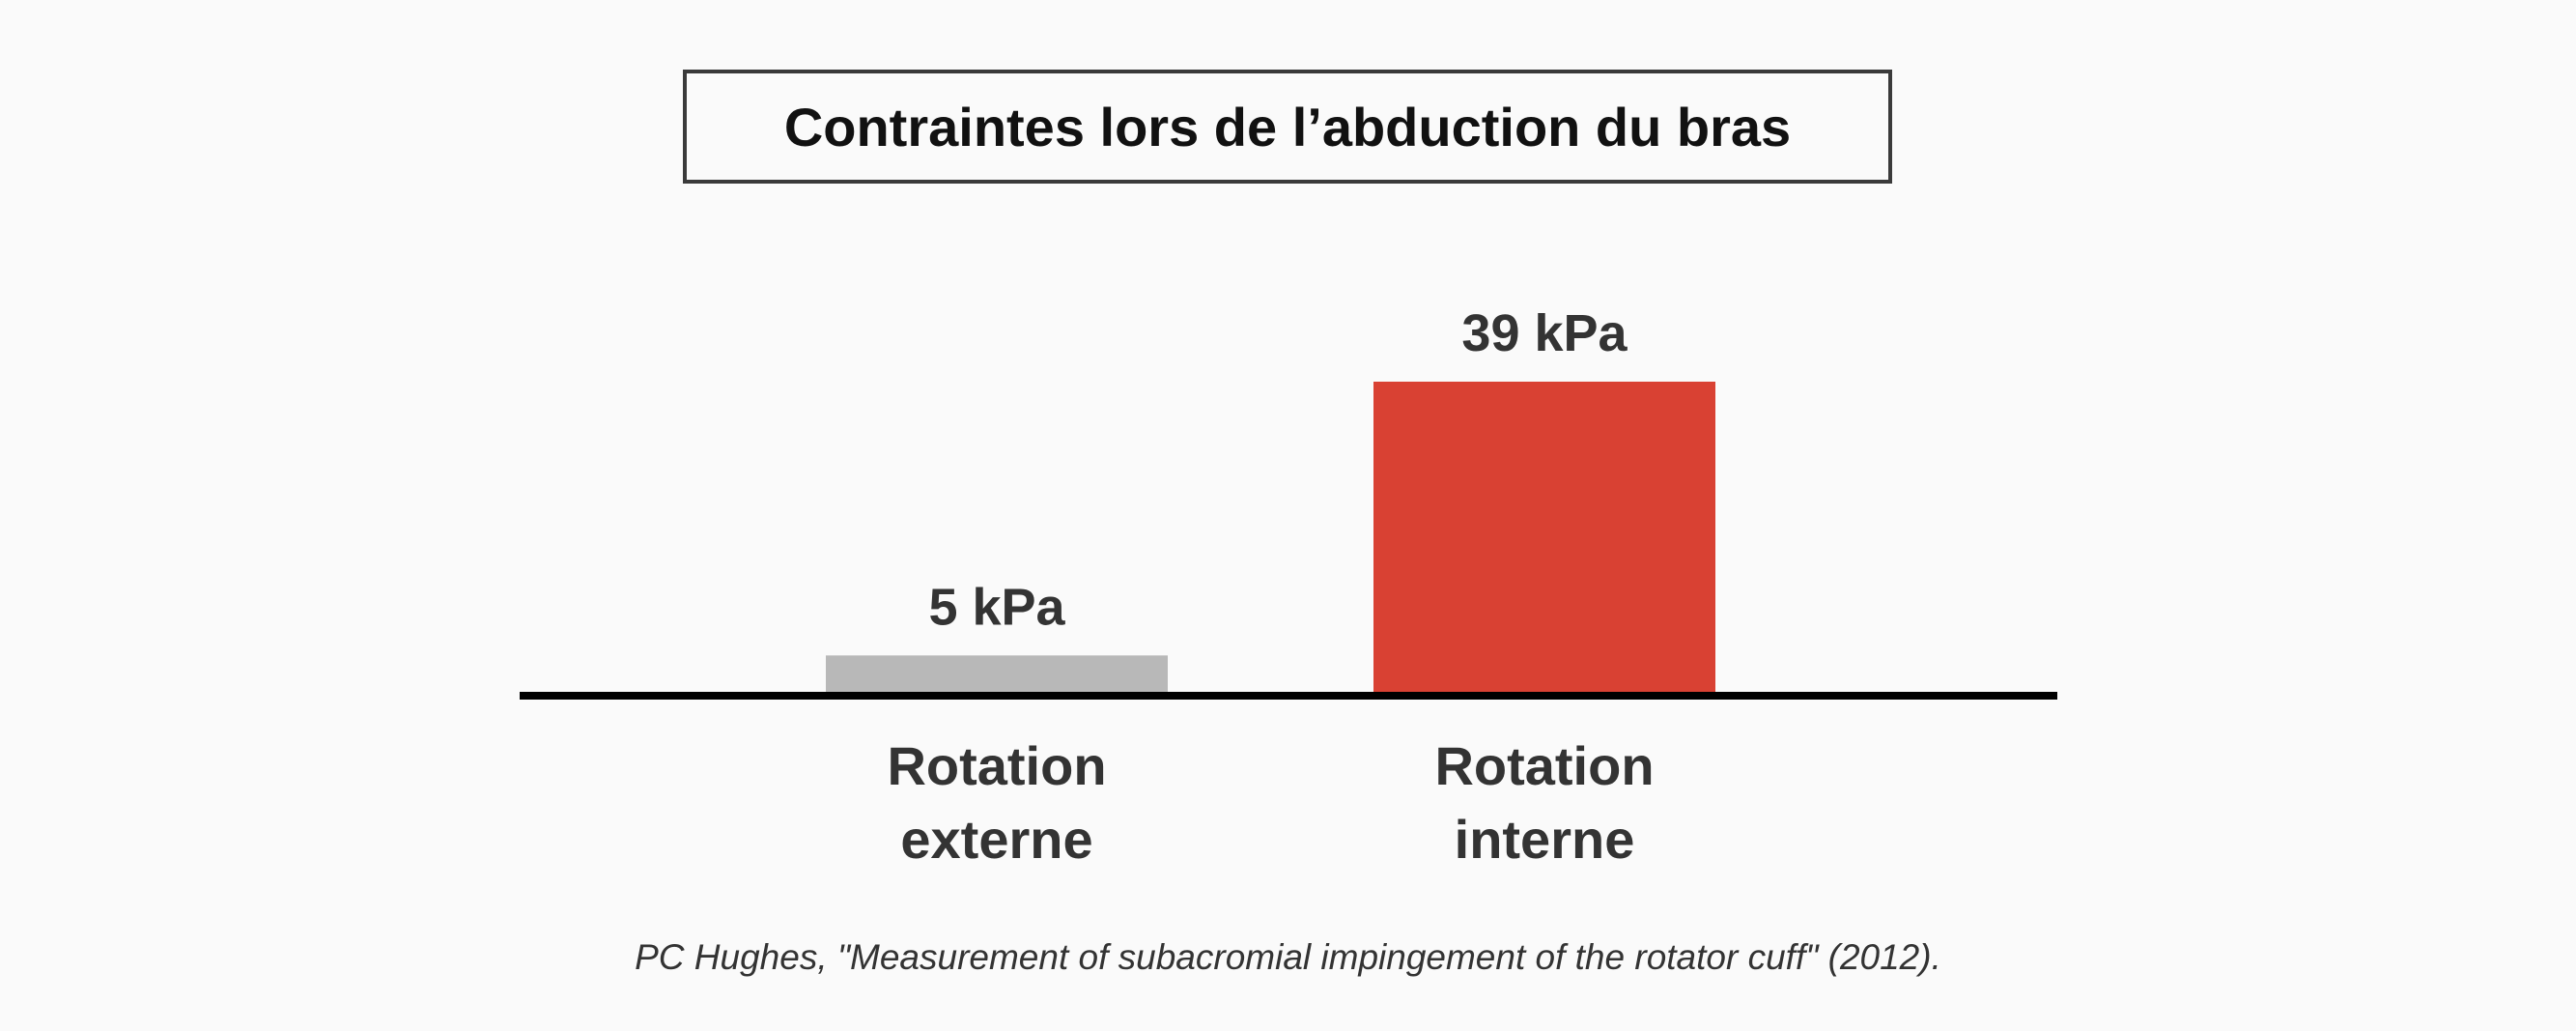 This screenshot has width=2576, height=1031. Describe the element at coordinates (1544, 766) in the screenshot. I see `category-label-2-line-1: Rotation` at that location.